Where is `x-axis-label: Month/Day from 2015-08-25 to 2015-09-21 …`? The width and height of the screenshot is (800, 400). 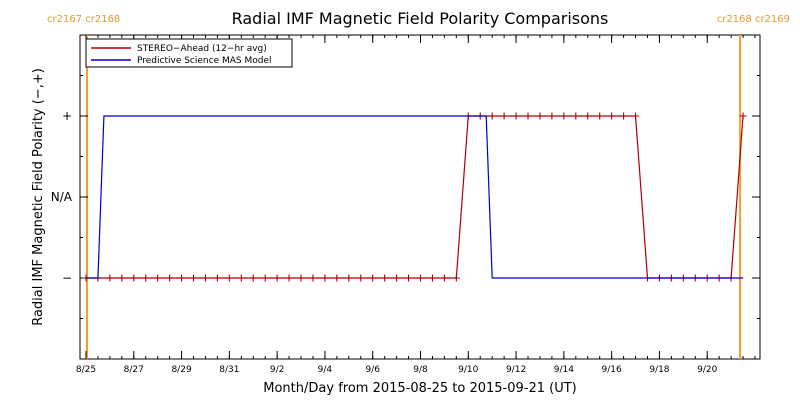 x-axis-label: Month/Day from 2015-08-25 to 2015-09-21 … is located at coordinates (419, 388).